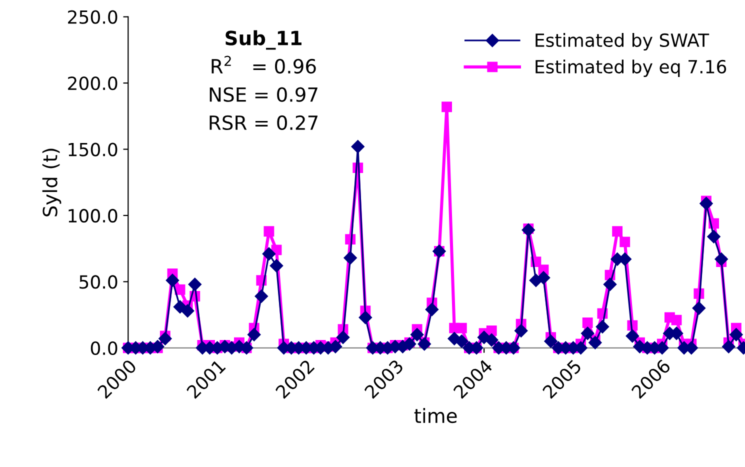 Image resolution: width=745 pixels, height=467 pixels. What do you see at coordinates (99, 282) in the screenshot?
I see `y-tick-label: 50.0` at bounding box center [99, 282].